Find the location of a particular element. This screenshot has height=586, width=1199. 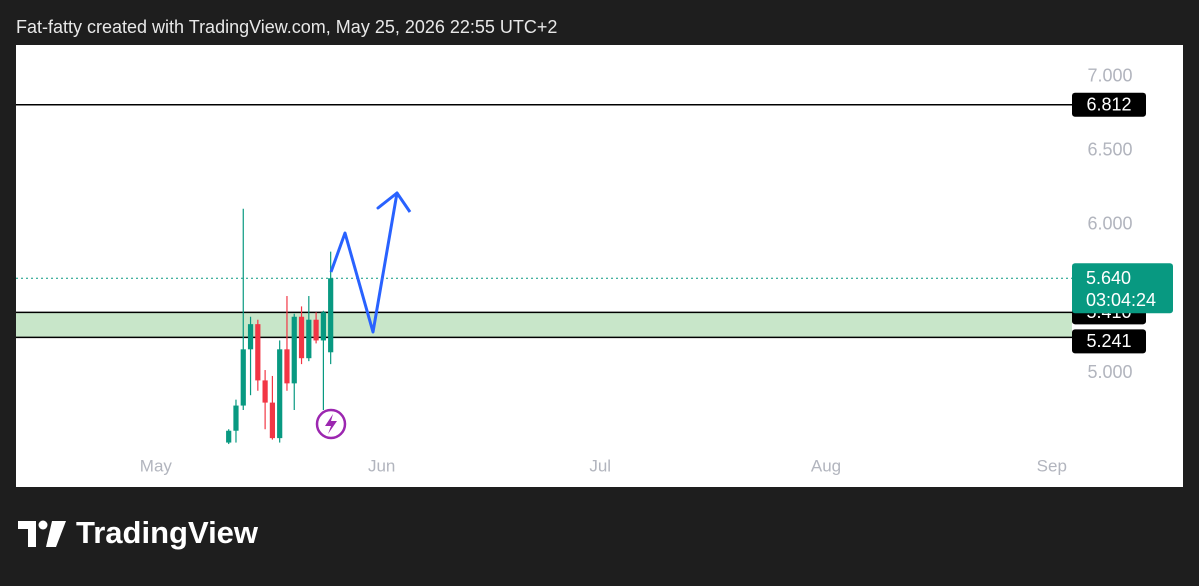

zone is located at coordinates (544, 325).